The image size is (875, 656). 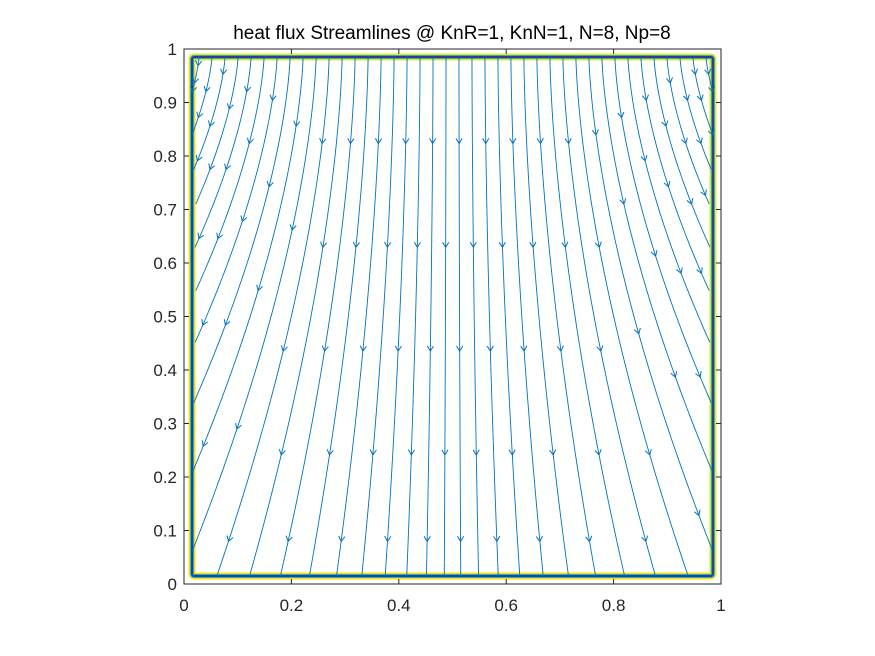 What do you see at coordinates (183, 605) in the screenshot?
I see `x-tick-label: 0` at bounding box center [183, 605].